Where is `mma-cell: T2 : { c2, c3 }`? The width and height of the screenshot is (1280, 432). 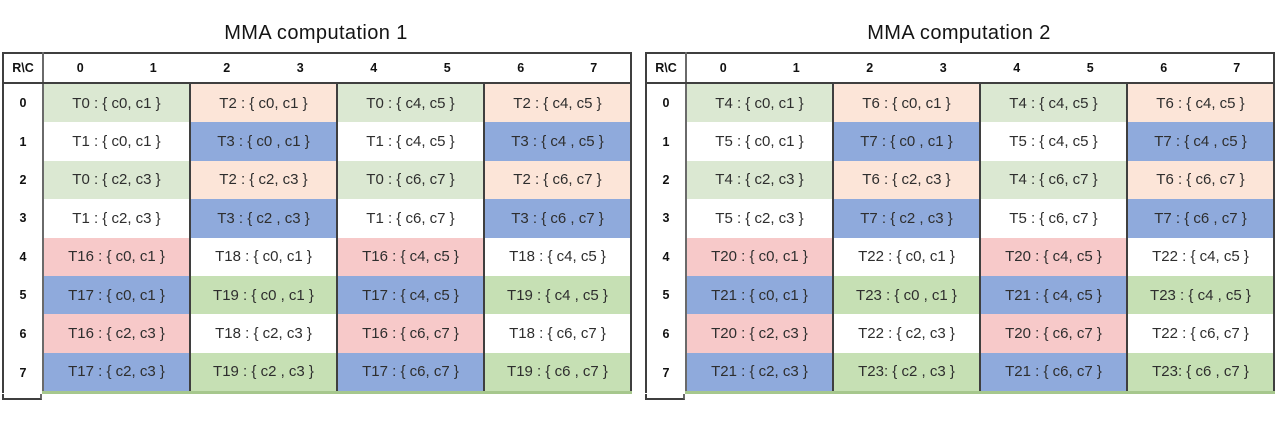
mma-cell: T2 : { c2, c3 } is located at coordinates (263, 180).